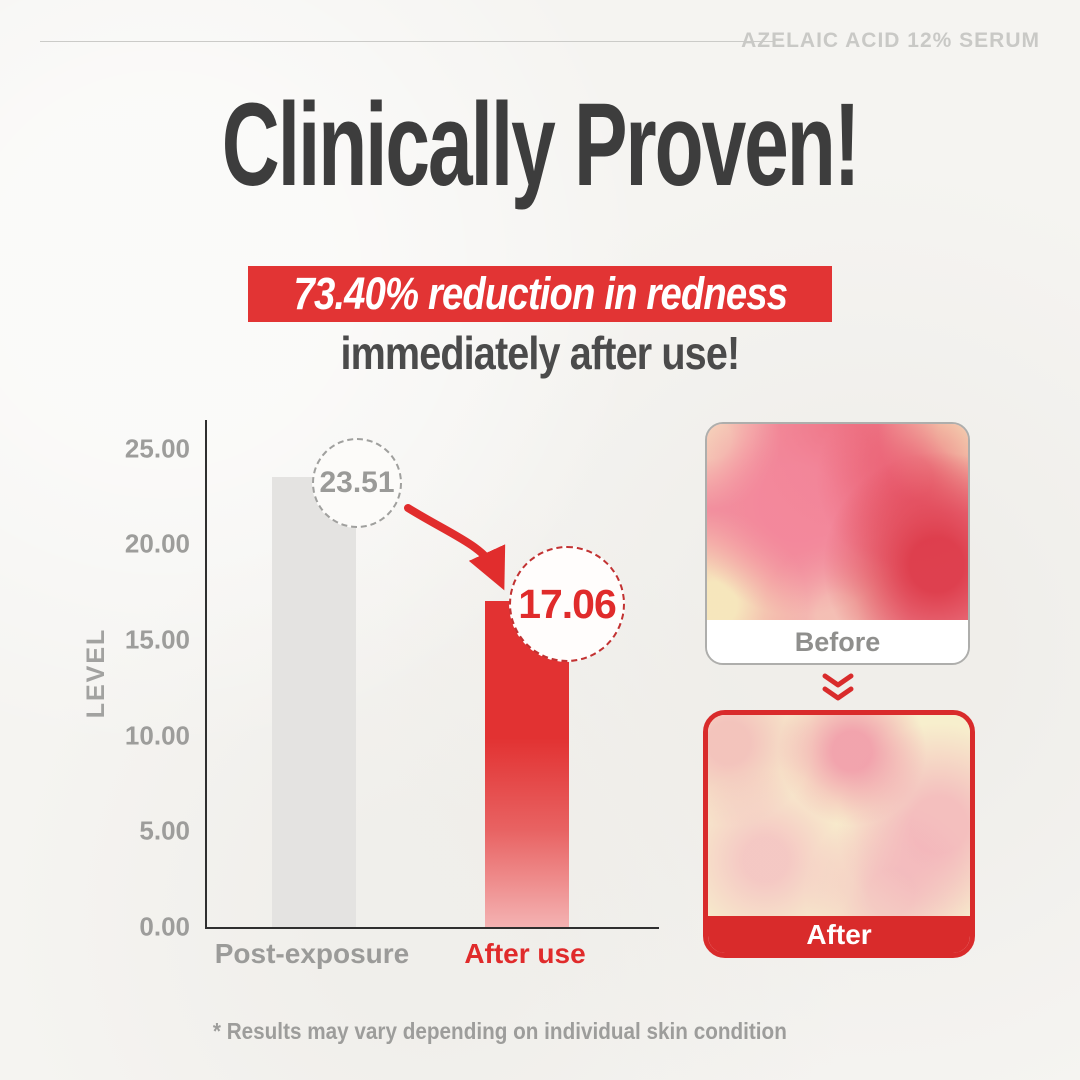 Image resolution: width=1080 pixels, height=1080 pixels. What do you see at coordinates (407, 41) in the screenshot?
I see `header-divider-line` at bounding box center [407, 41].